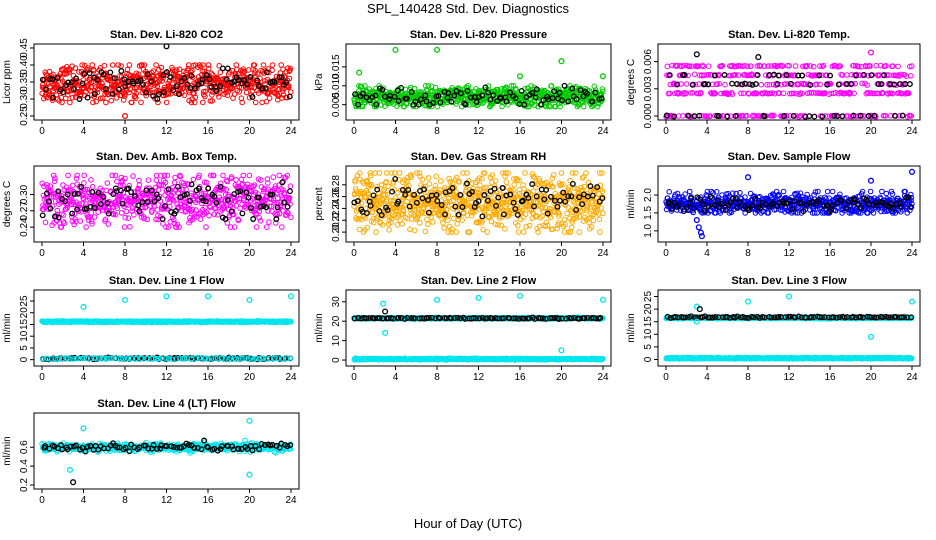  Describe the element at coordinates (789, 157) in the screenshot. I see `panel-title: Stan. Dev. Sample Flow` at that location.